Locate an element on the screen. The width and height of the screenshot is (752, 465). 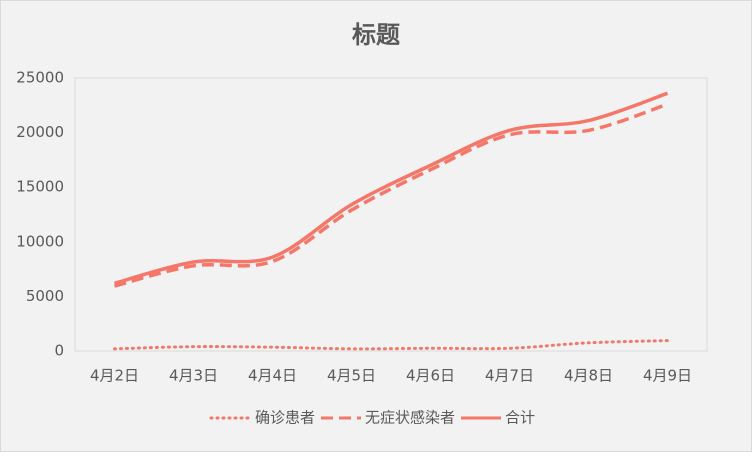
legend-label: 无症状感染者 is located at coordinates (410, 418).